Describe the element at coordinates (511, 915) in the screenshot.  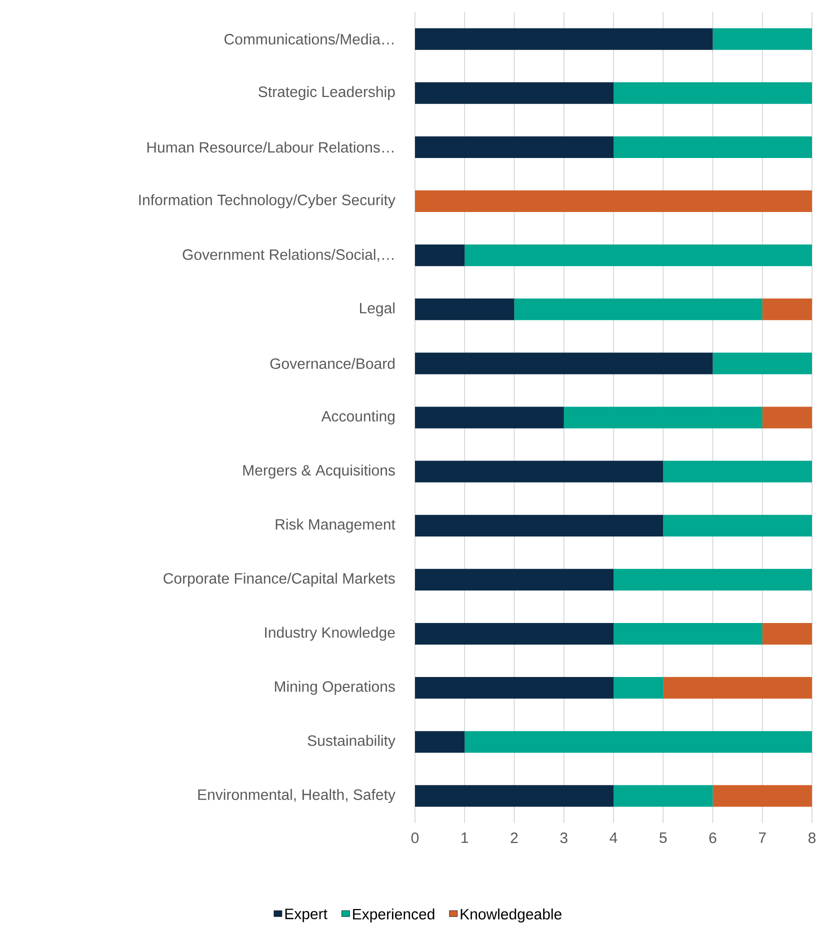
I see `legend-label: Knowledgeable` at that location.